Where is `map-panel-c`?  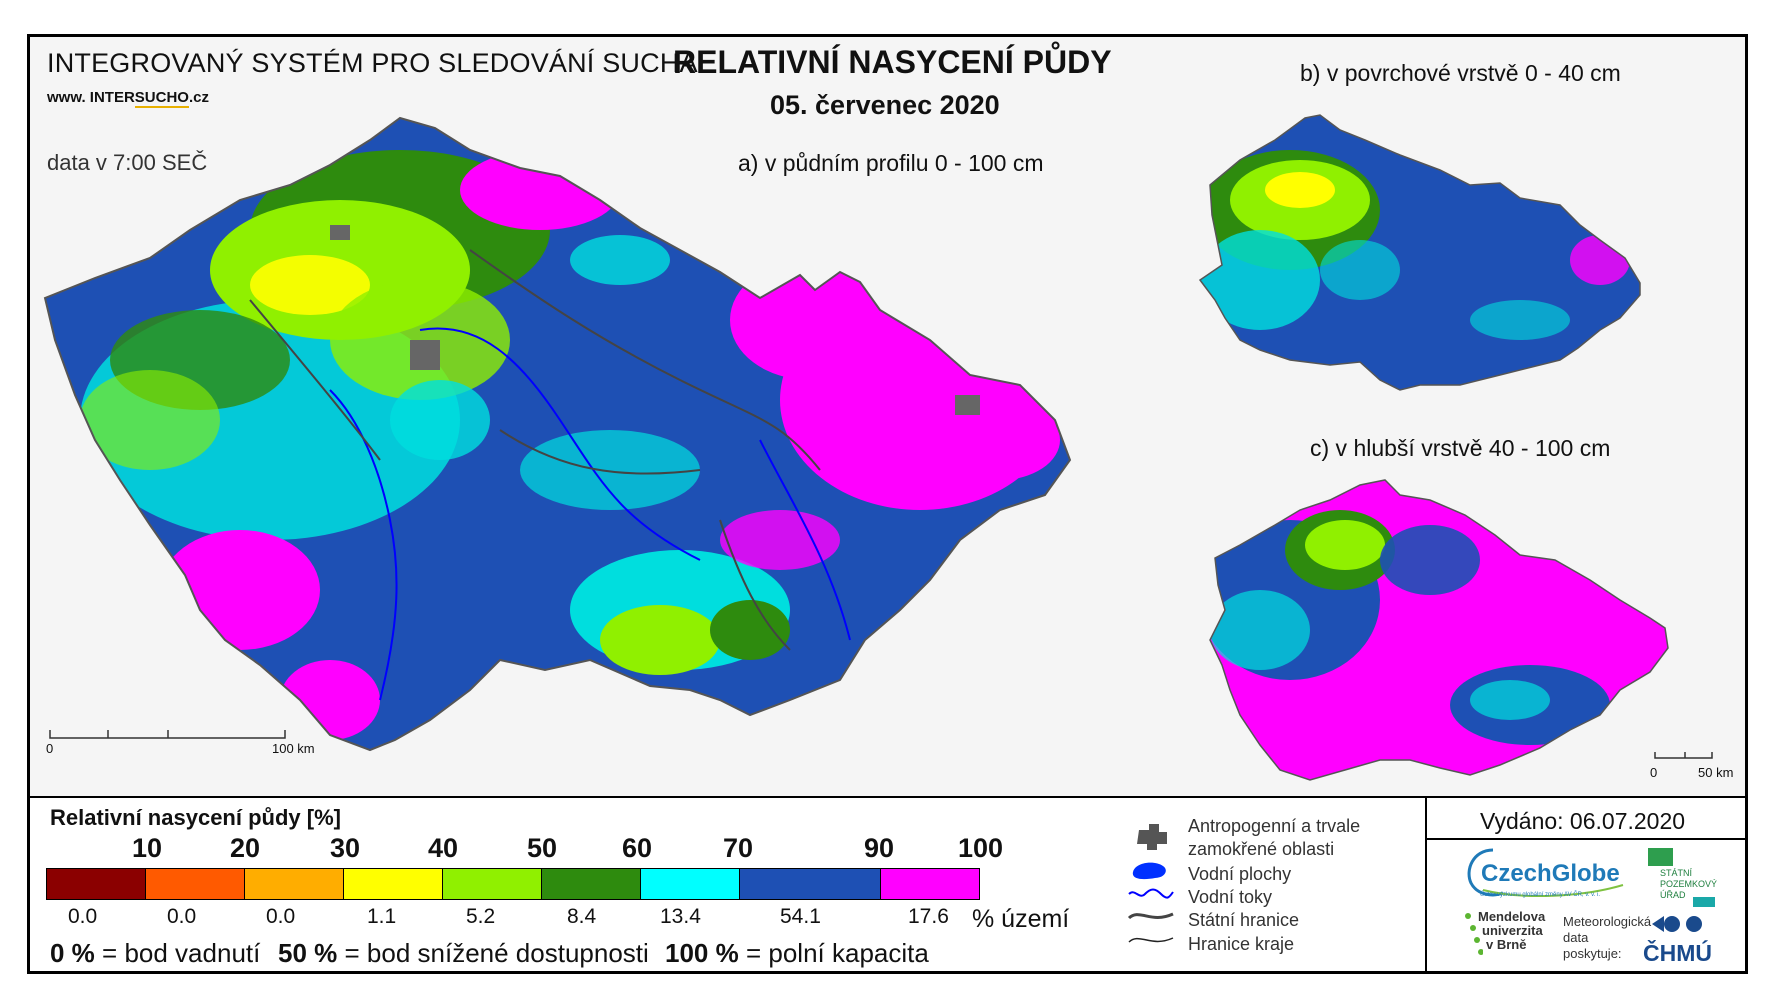
map-panel-c is located at coordinates (1439, 630).